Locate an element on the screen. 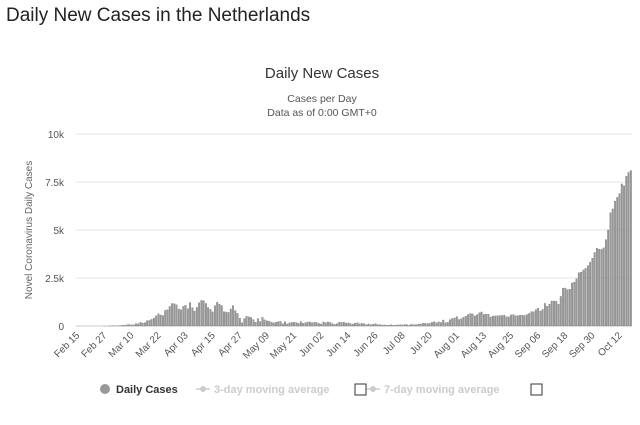  x-tick-label: Feb 27 is located at coordinates (95, 345).